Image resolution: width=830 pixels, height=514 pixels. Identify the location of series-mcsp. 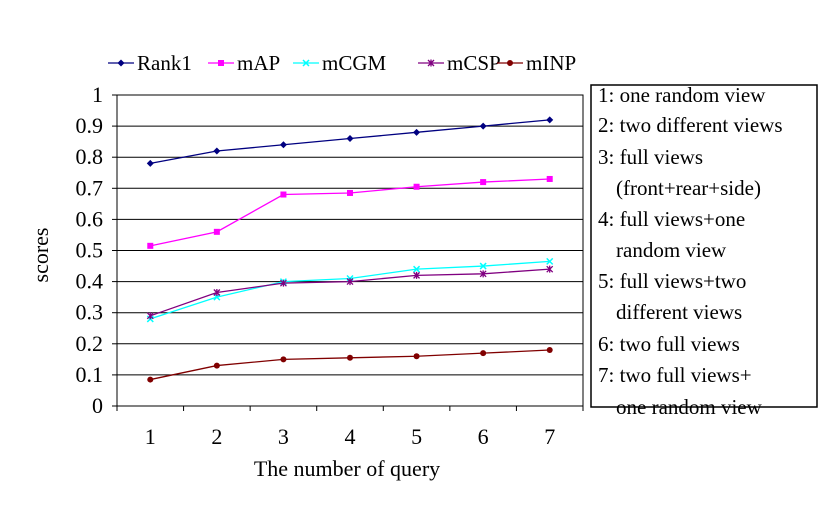
(350, 292).